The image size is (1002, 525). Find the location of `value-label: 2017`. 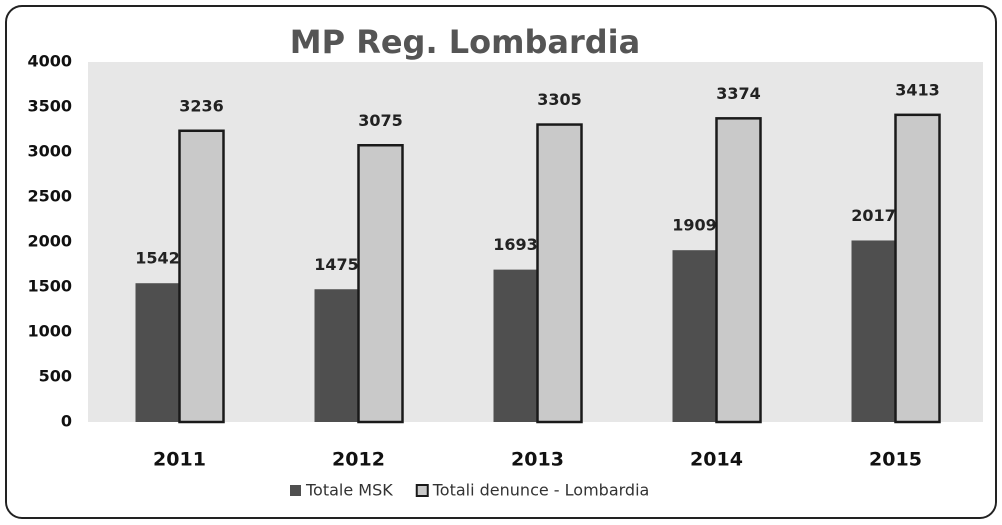

value-label: 2017 is located at coordinates (873, 215).